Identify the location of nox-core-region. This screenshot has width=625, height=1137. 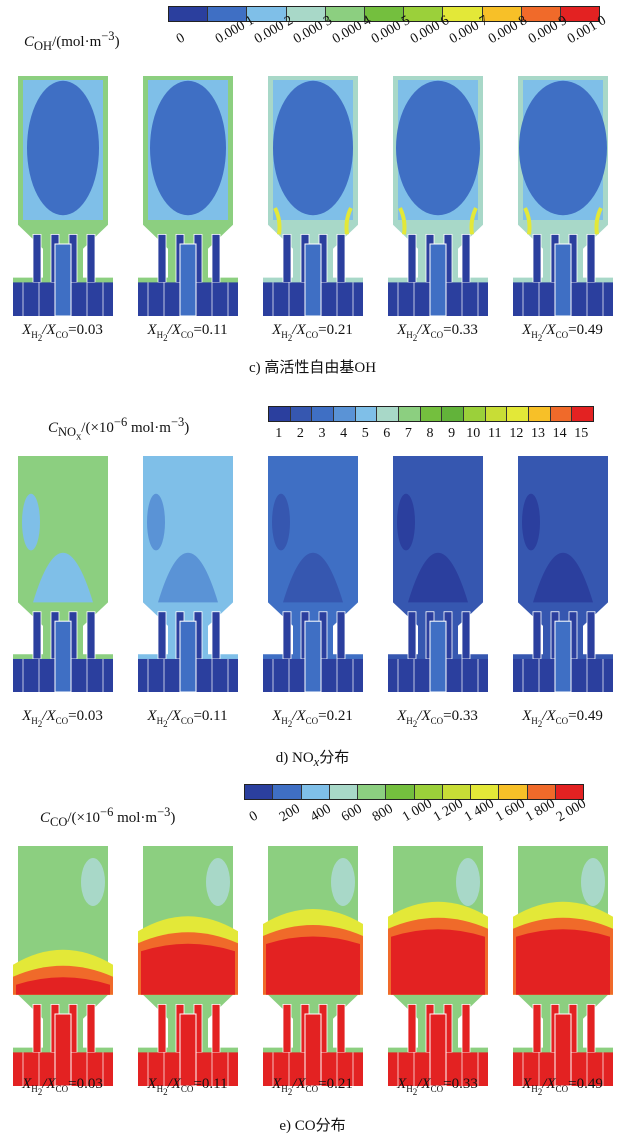
(188, 577).